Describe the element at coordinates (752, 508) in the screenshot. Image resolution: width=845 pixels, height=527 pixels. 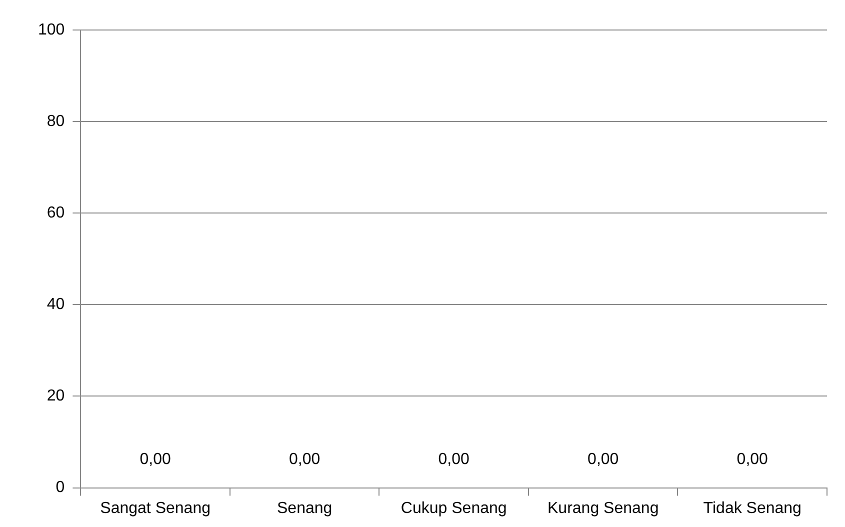
I see `x-tick-label: Tidak Senang` at that location.